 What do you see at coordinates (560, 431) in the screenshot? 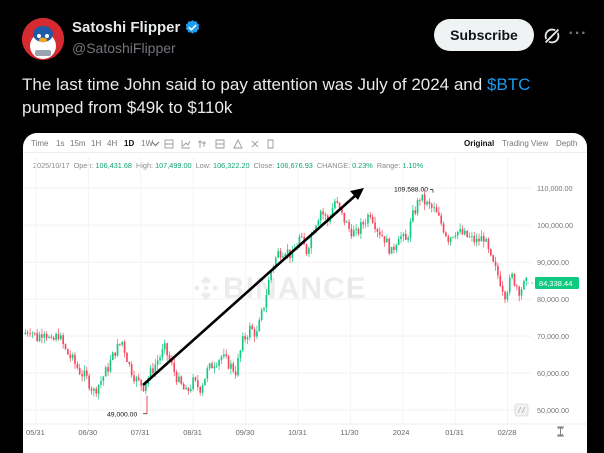
I see `fullscreen-icon` at bounding box center [560, 431].